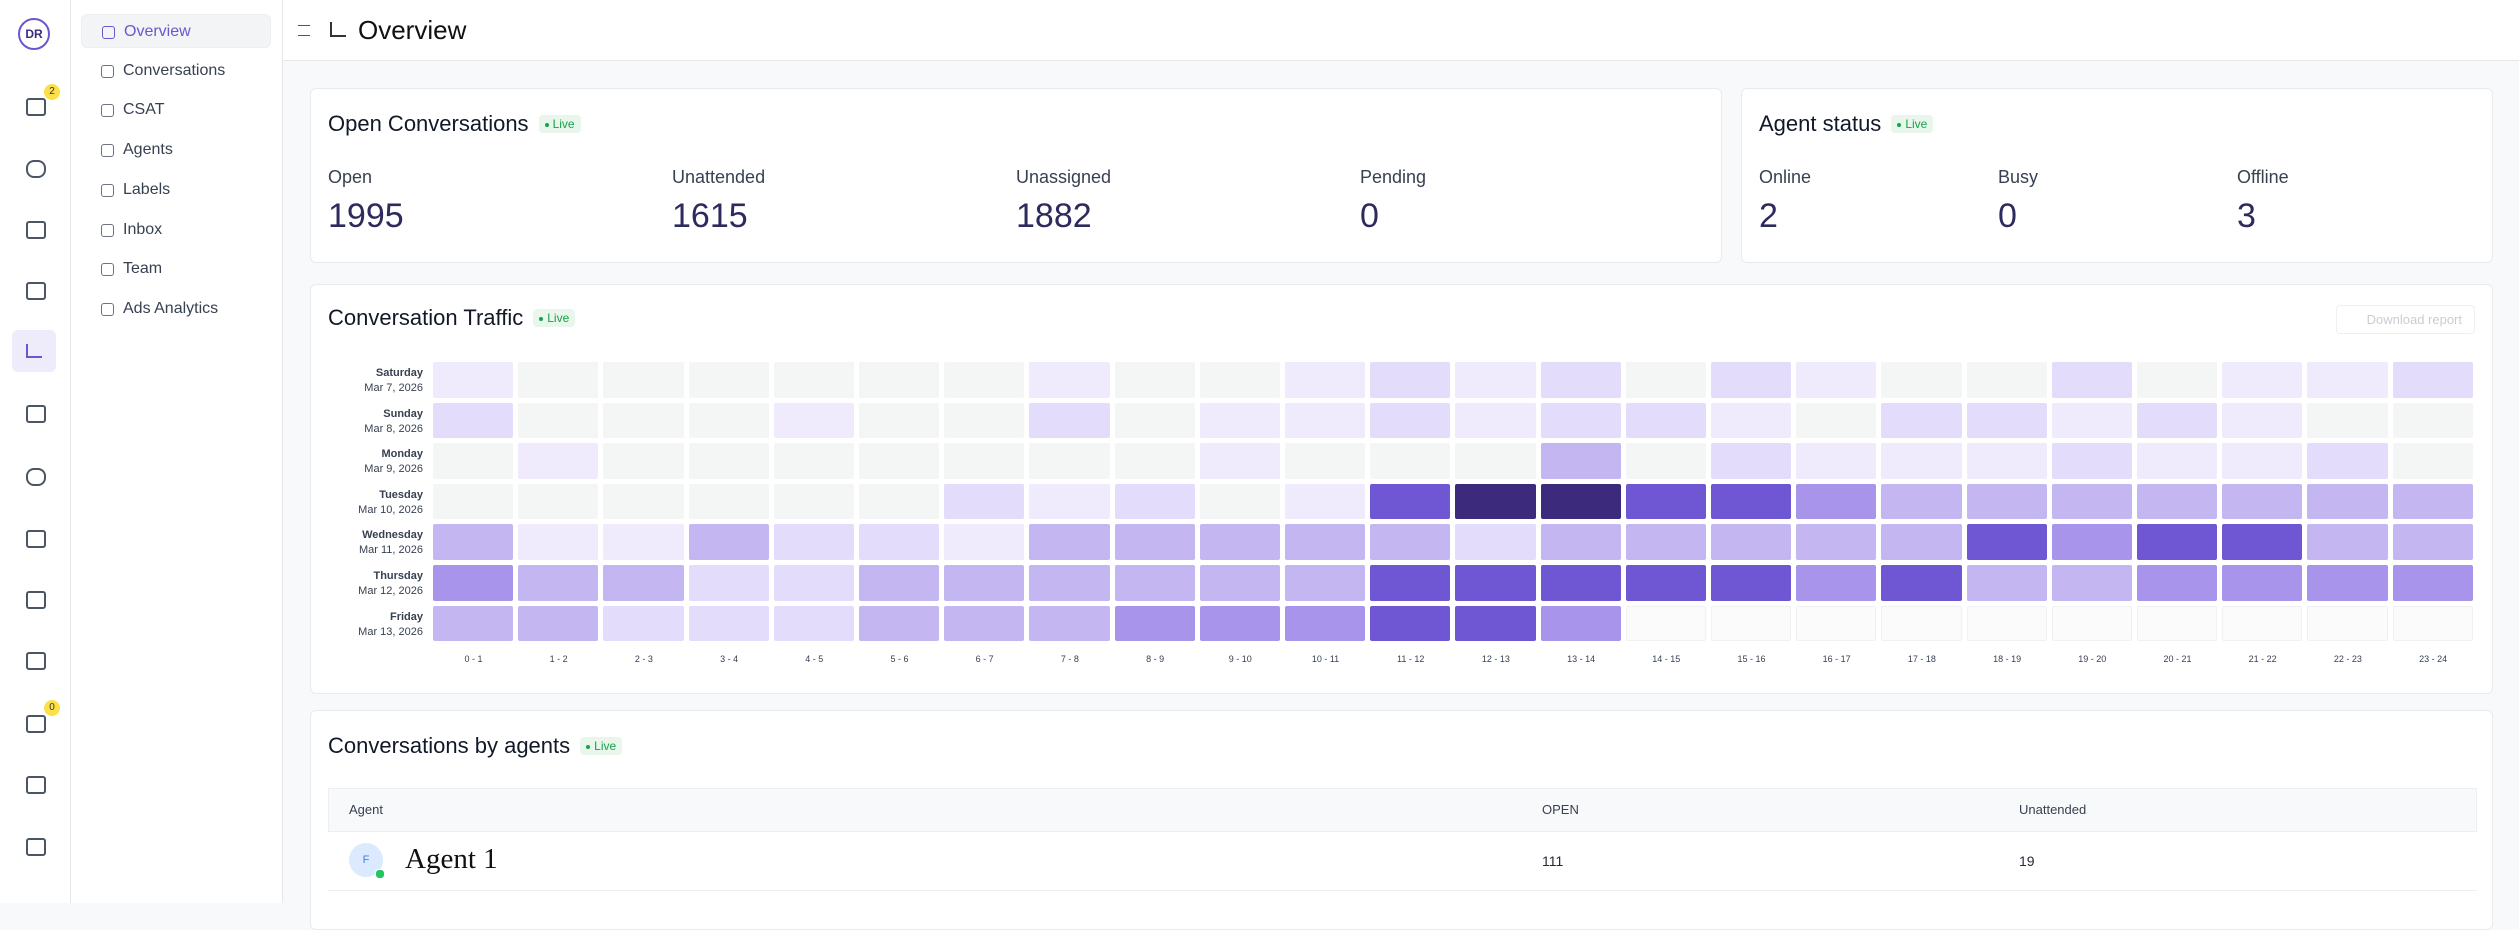 This screenshot has height=930, width=2519. Describe the element at coordinates (36, 477) in the screenshot. I see `settings-icon` at that location.